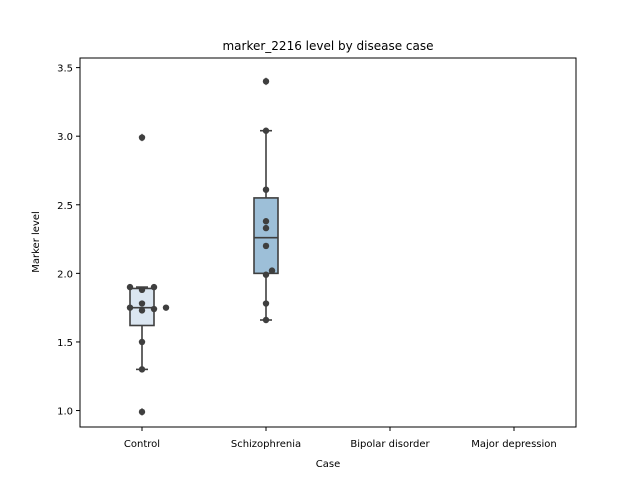  Describe the element at coordinates (65, 69) in the screenshot. I see `y-tick-label: 3.5` at that location.